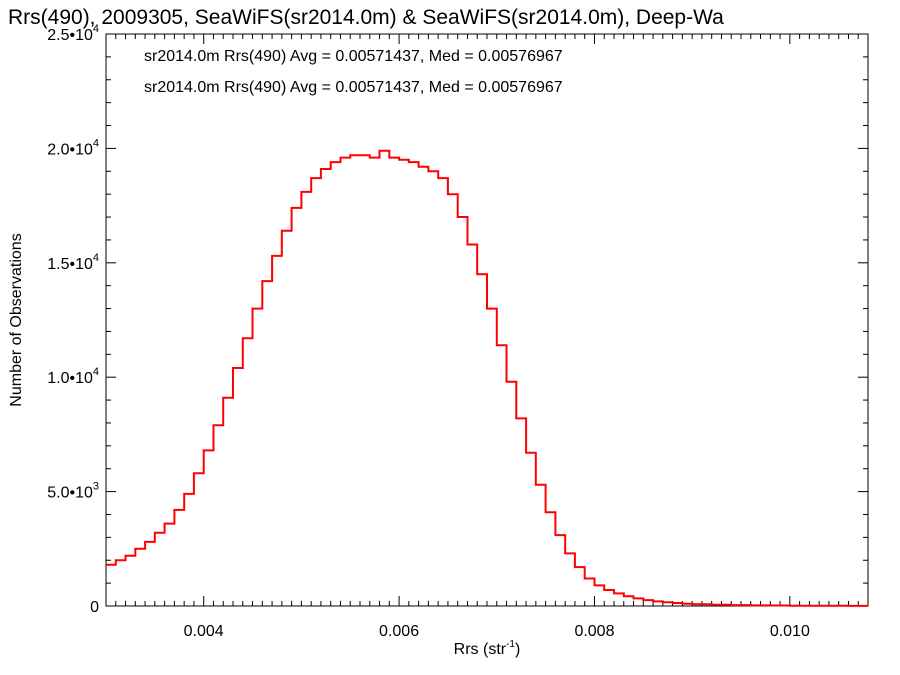 The height and width of the screenshot is (675, 900). What do you see at coordinates (73, 33) in the screenshot?
I see `y-tick-label: 2.5•104` at bounding box center [73, 33].